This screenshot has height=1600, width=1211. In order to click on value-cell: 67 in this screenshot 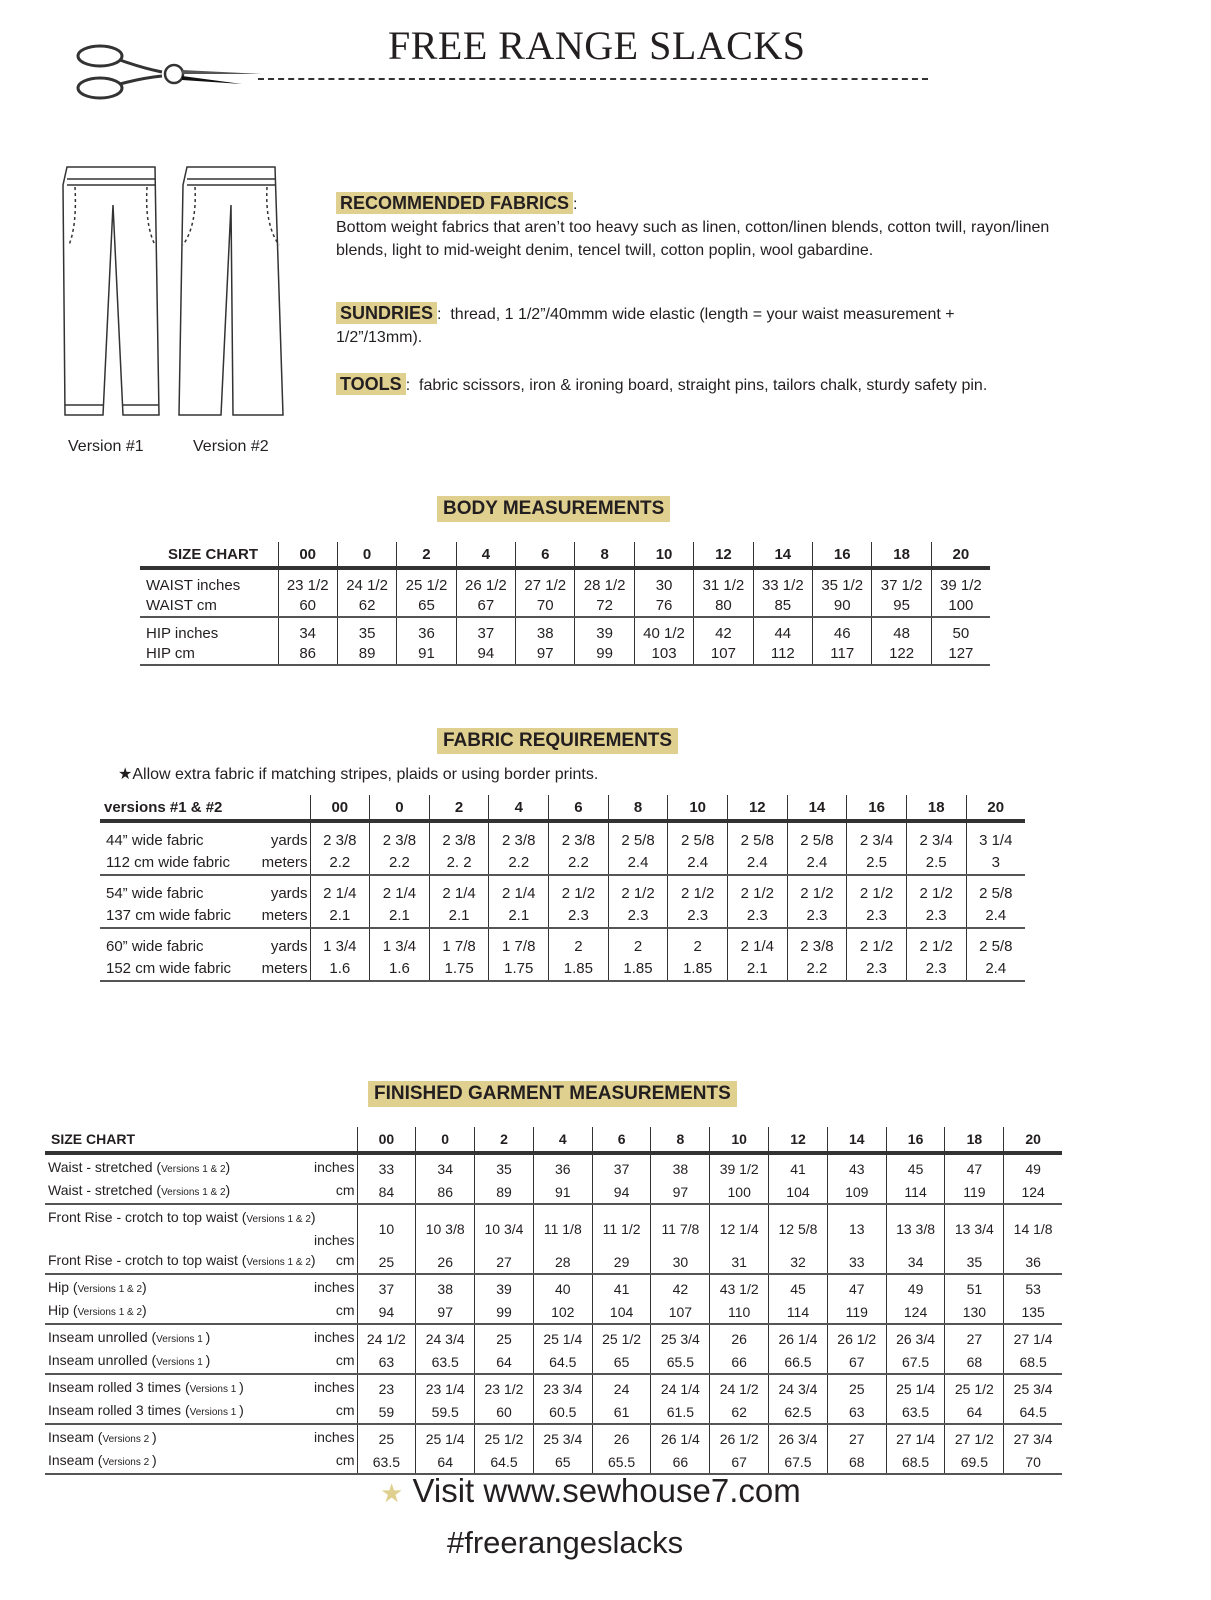, I will do `click(856, 1362)`.